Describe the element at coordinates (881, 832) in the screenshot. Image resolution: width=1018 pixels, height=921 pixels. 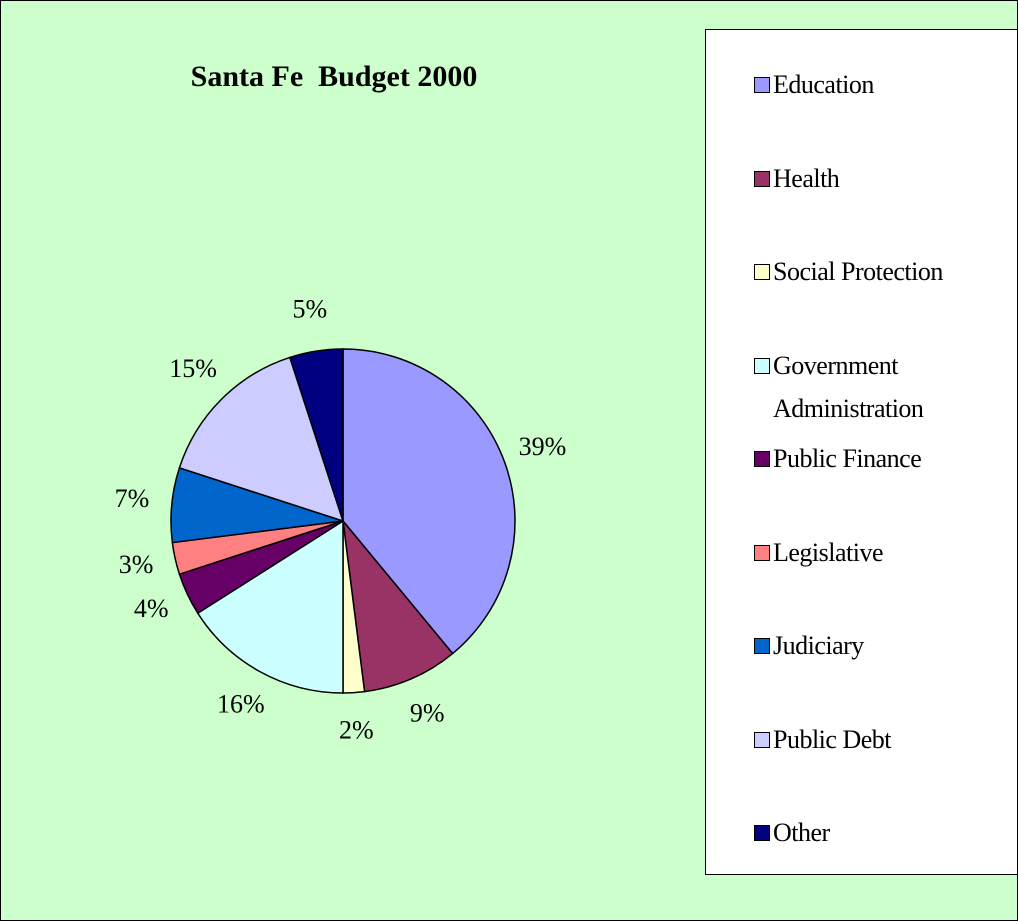
I see `legend-item: Other` at that location.